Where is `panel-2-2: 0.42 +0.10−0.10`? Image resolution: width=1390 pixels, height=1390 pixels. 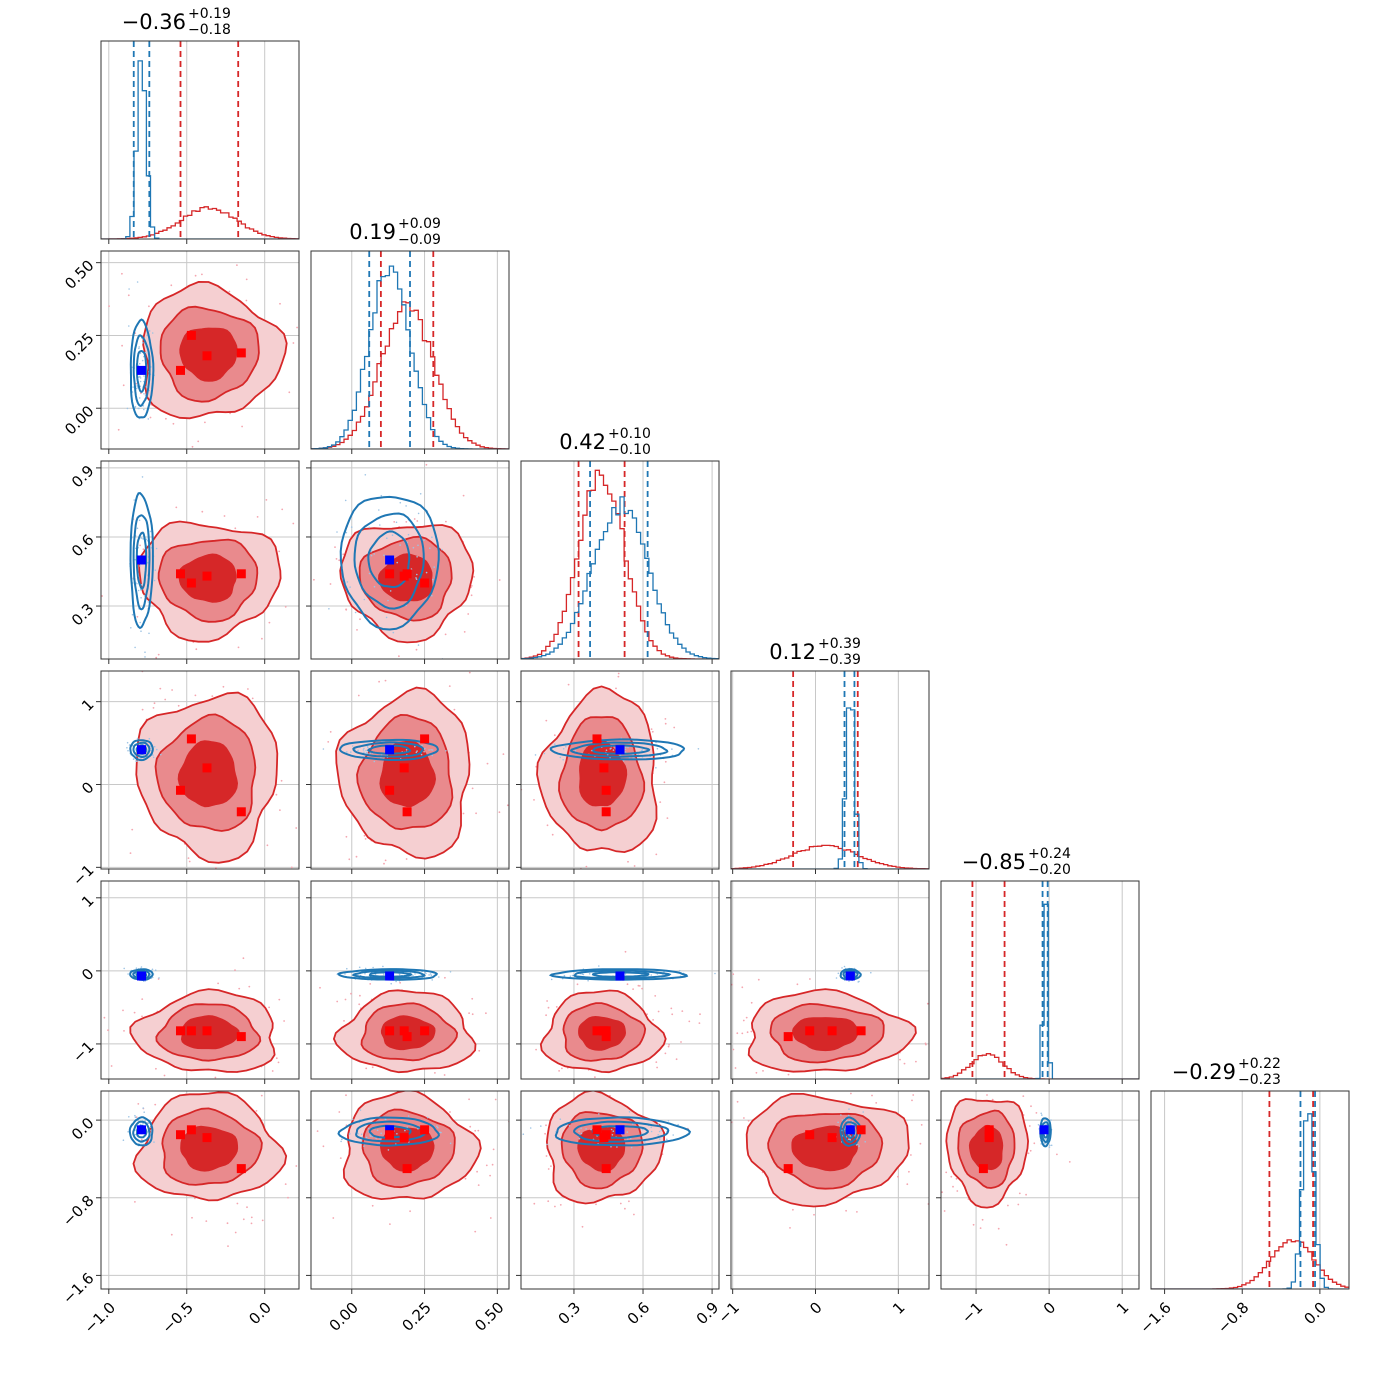
panel-2-2: 0.42 +0.10−0.10 is located at coordinates (620, 545).